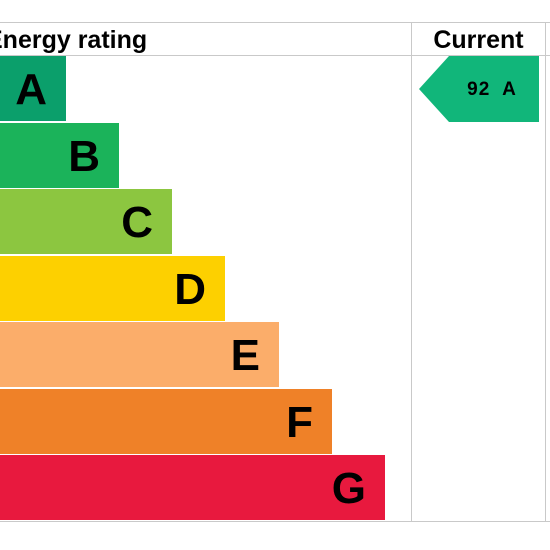  What do you see at coordinates (137, 222) in the screenshot?
I see `band-letter-c: C` at bounding box center [137, 222].